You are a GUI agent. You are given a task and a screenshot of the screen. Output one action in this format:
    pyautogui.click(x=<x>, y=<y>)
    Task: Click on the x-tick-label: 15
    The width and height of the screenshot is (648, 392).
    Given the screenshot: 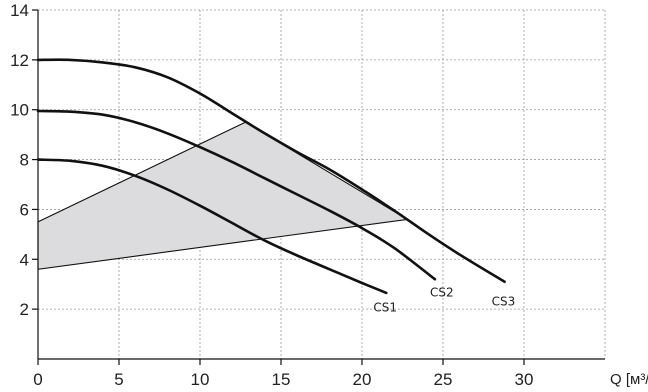 What is the action you would take?
    pyautogui.click(x=281, y=379)
    